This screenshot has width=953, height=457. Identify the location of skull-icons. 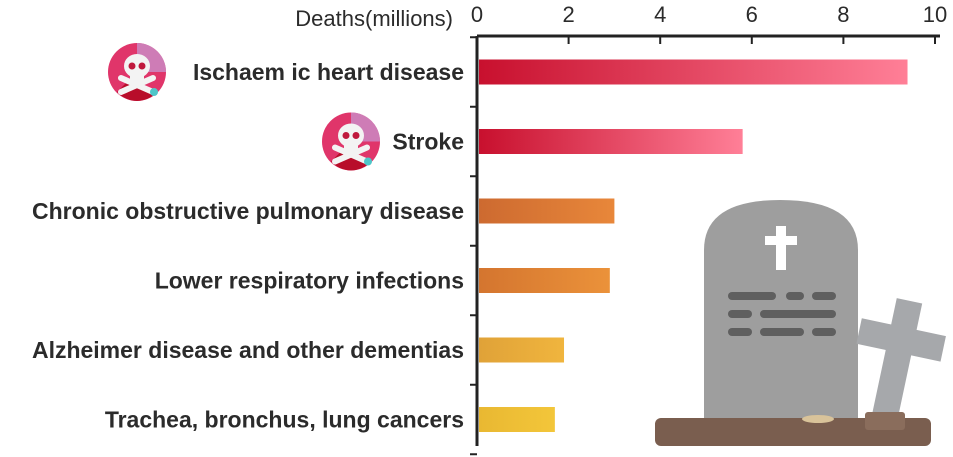
(244, 107).